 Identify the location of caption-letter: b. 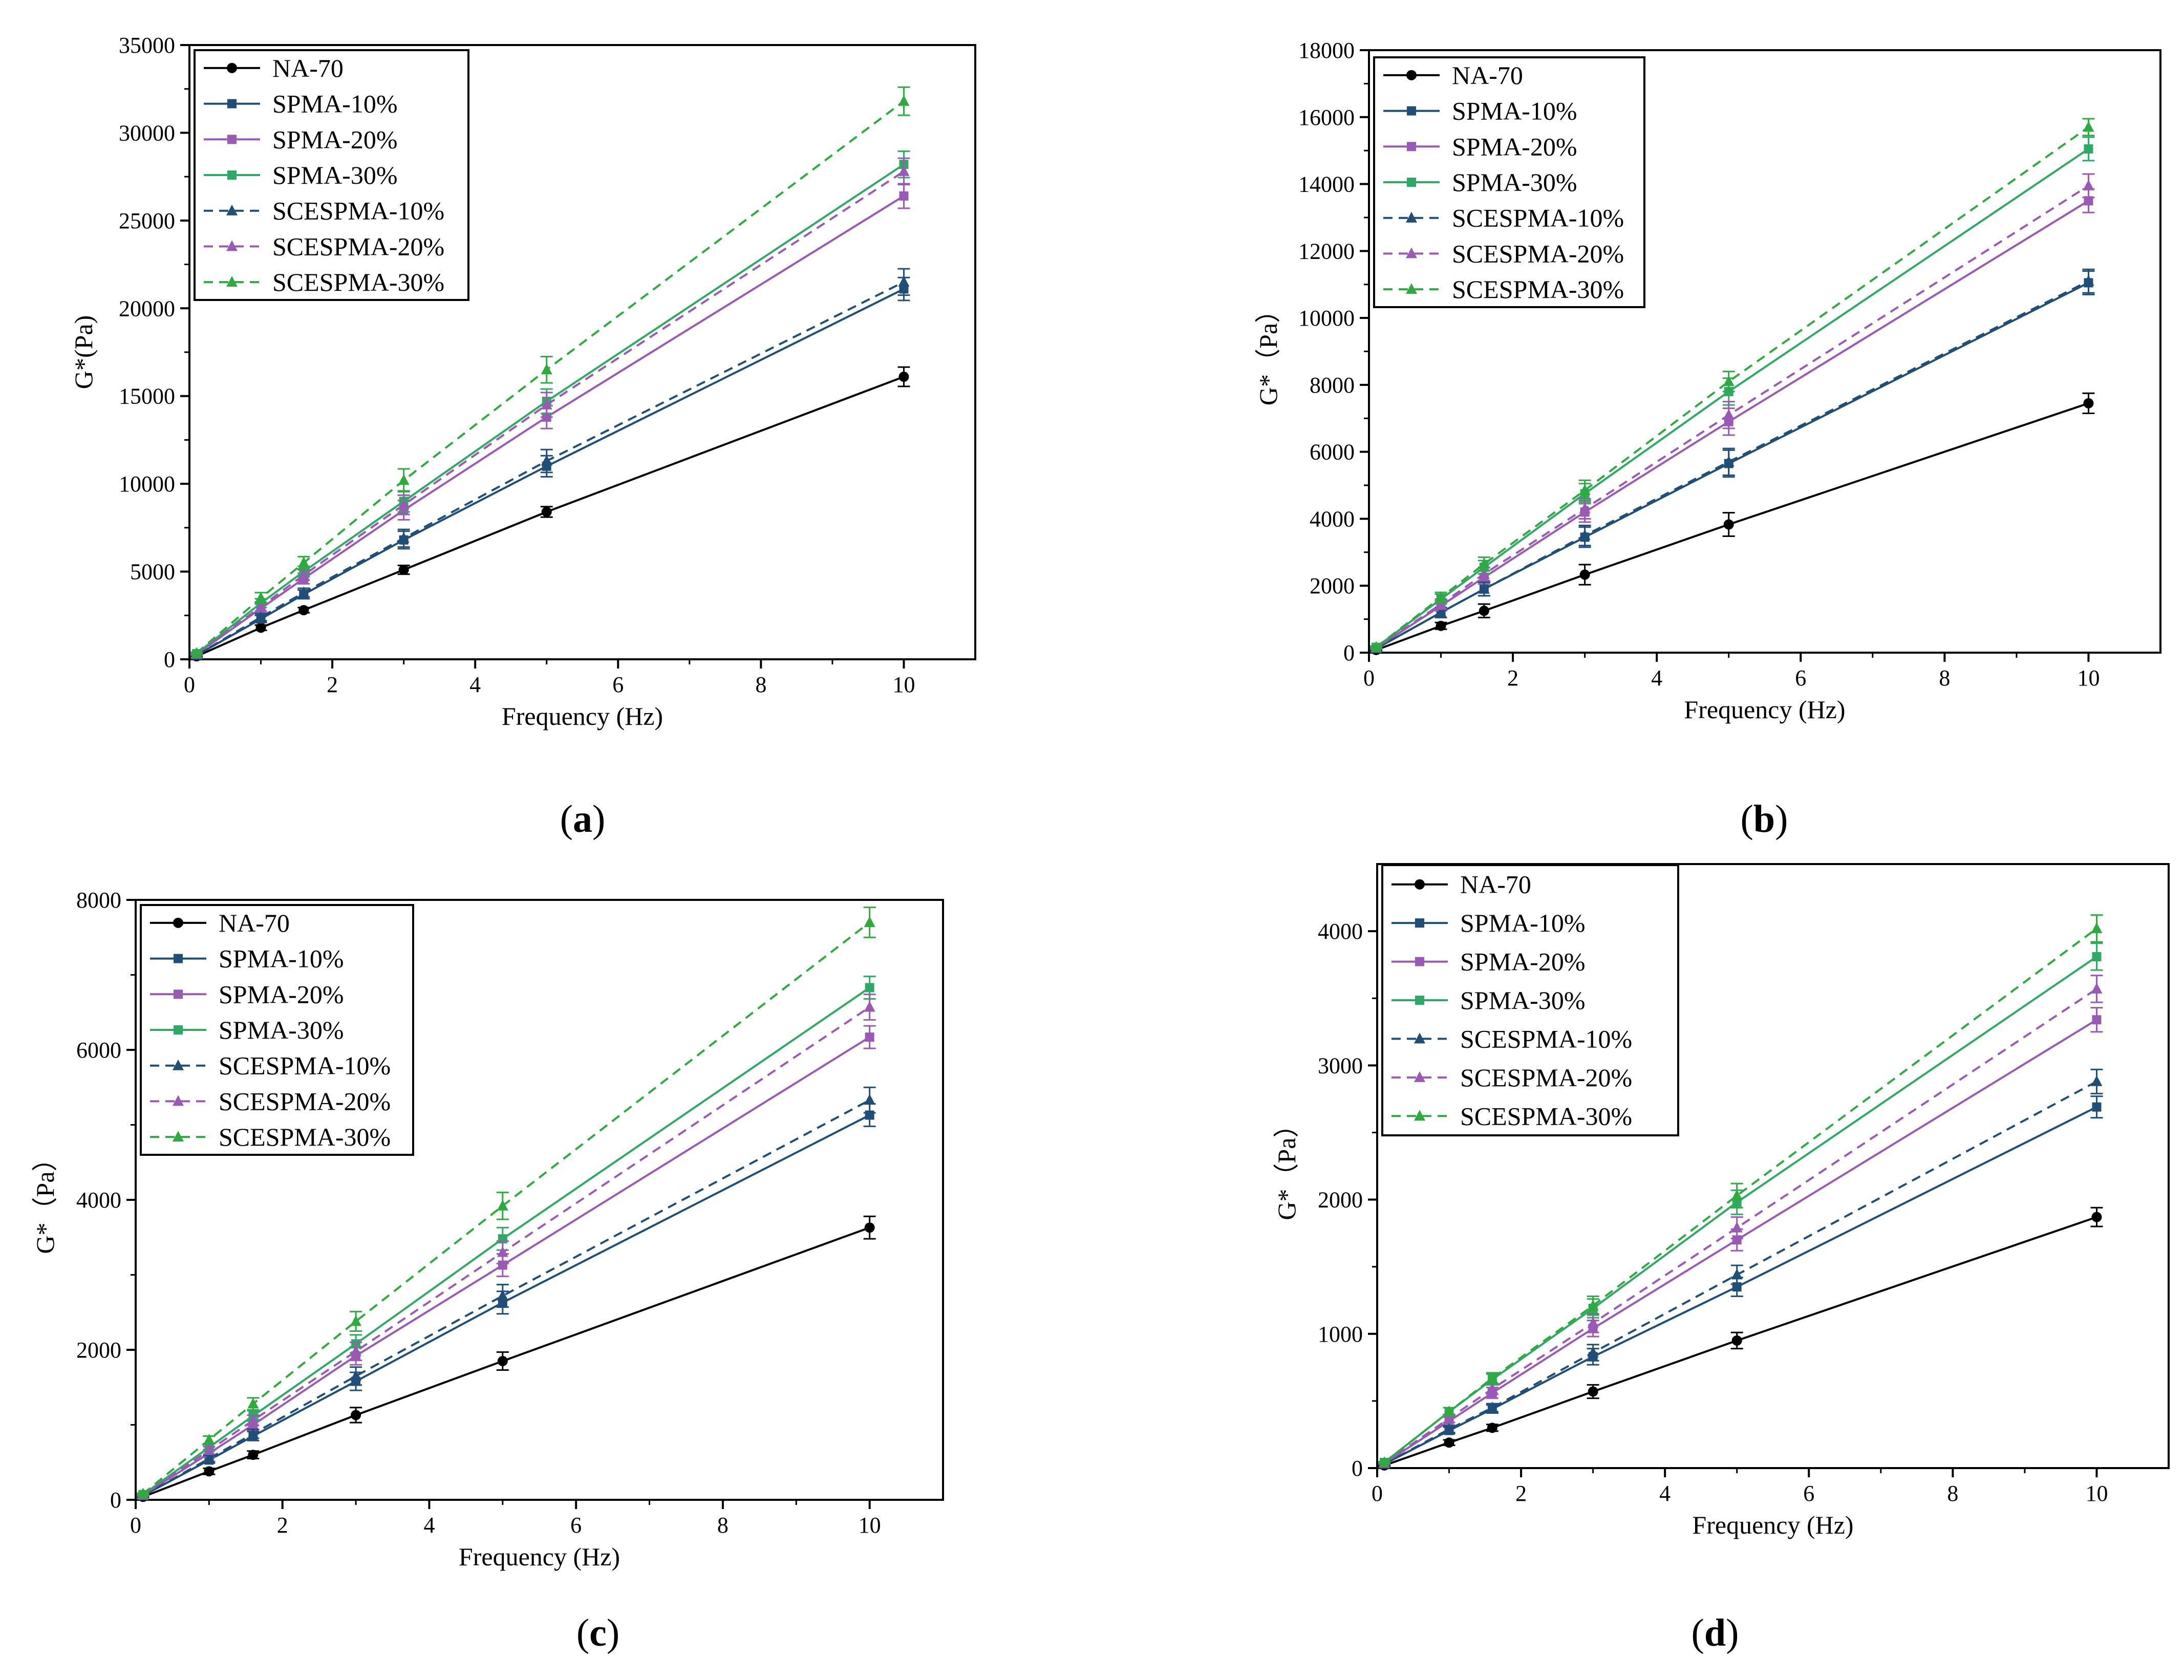
(1764, 819).